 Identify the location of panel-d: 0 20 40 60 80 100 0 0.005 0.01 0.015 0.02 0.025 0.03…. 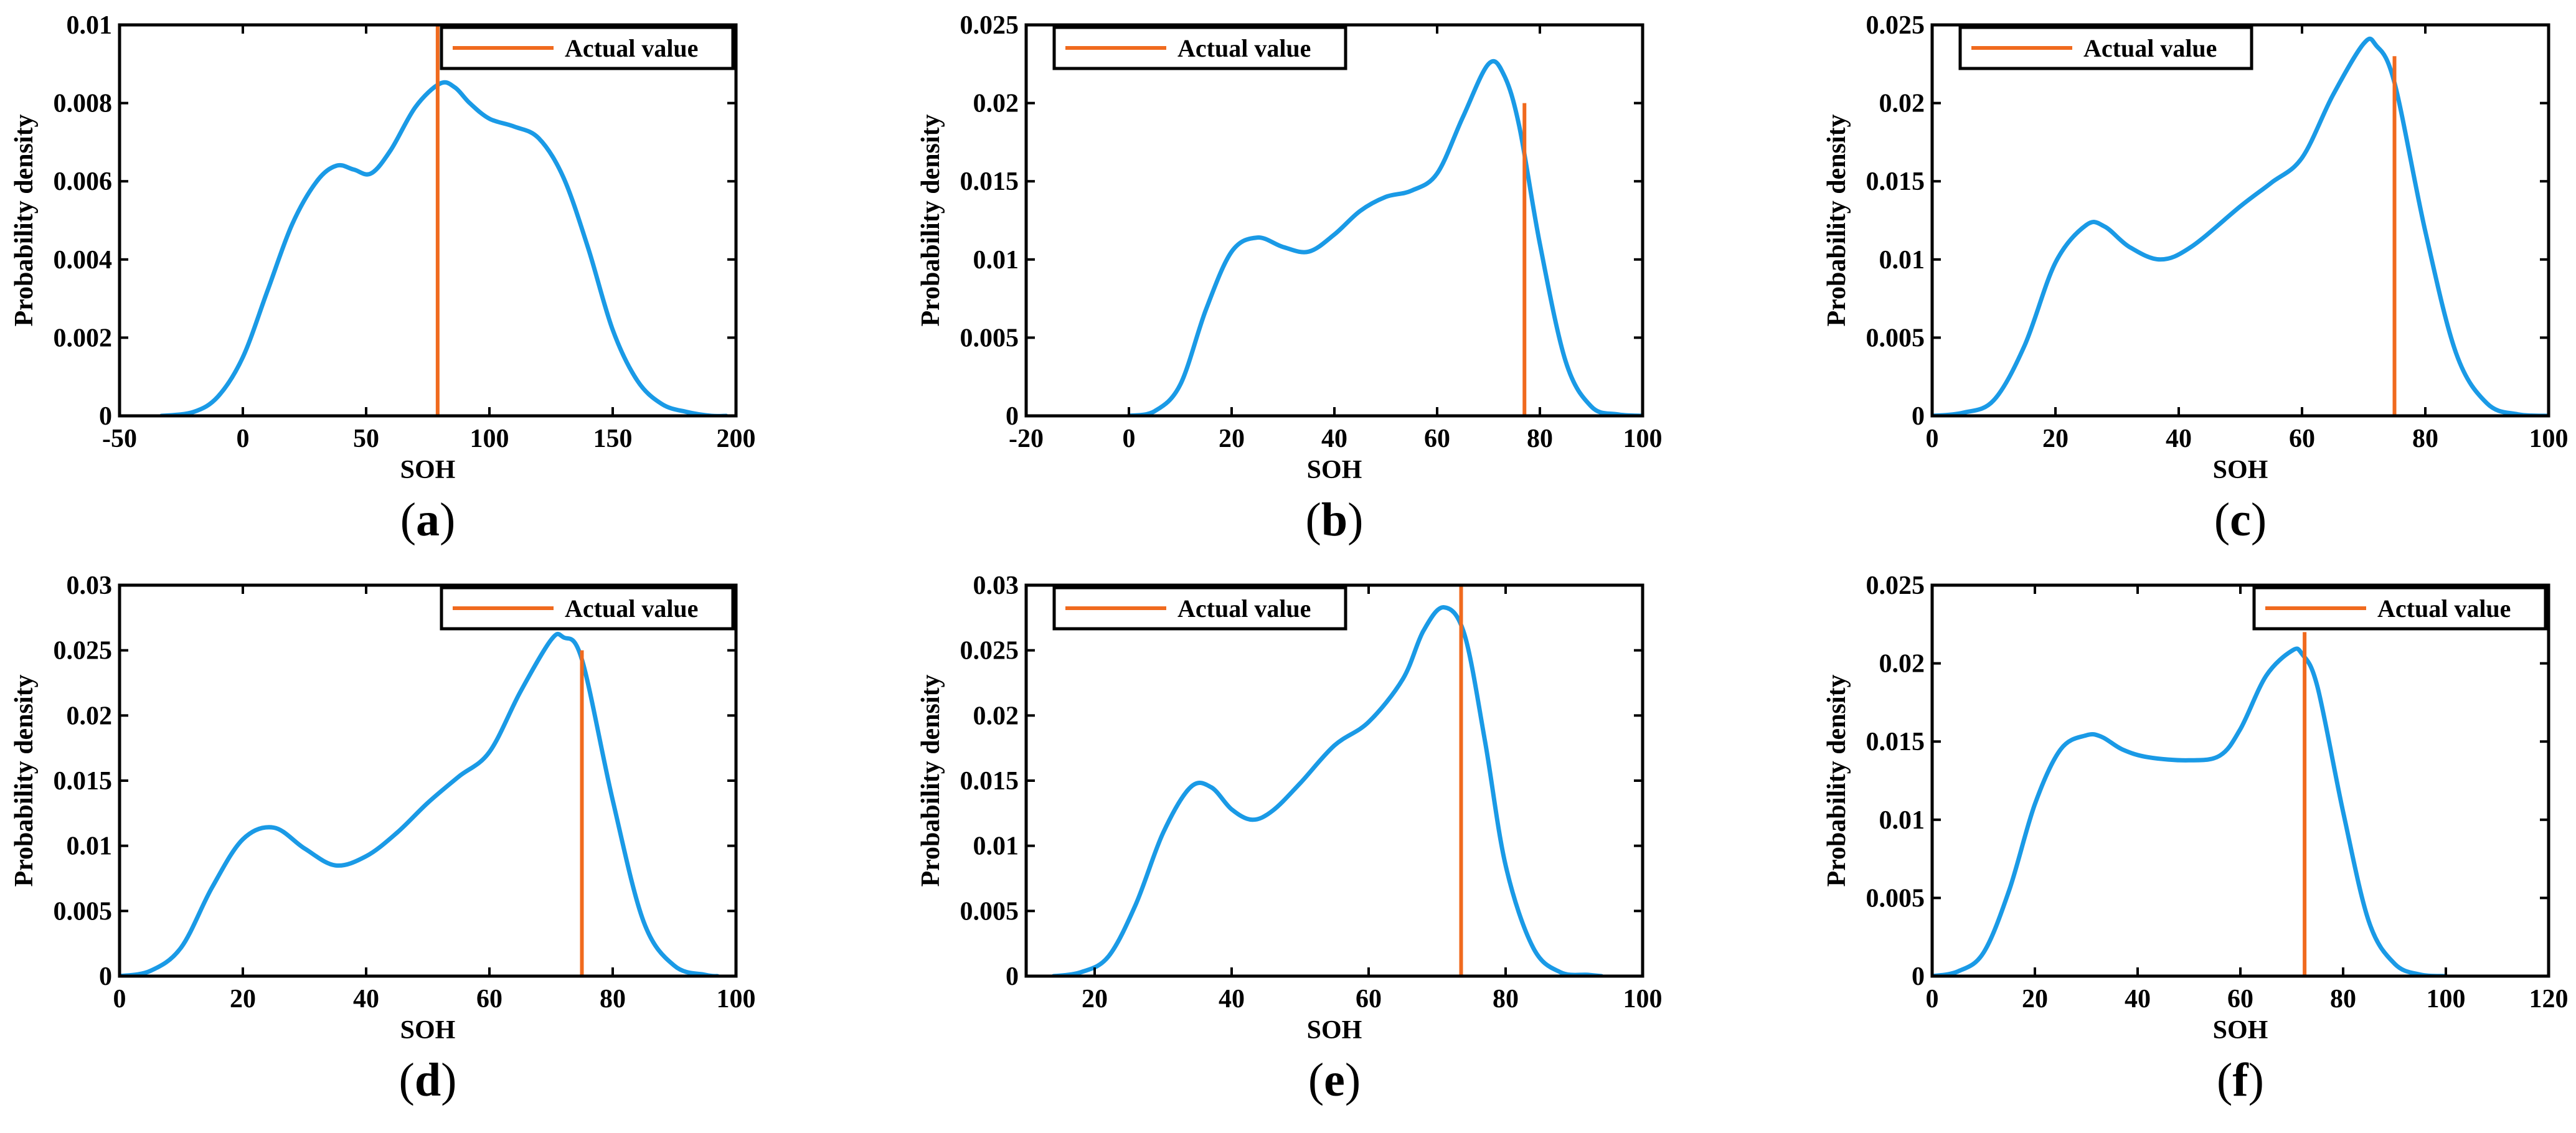
(383, 838).